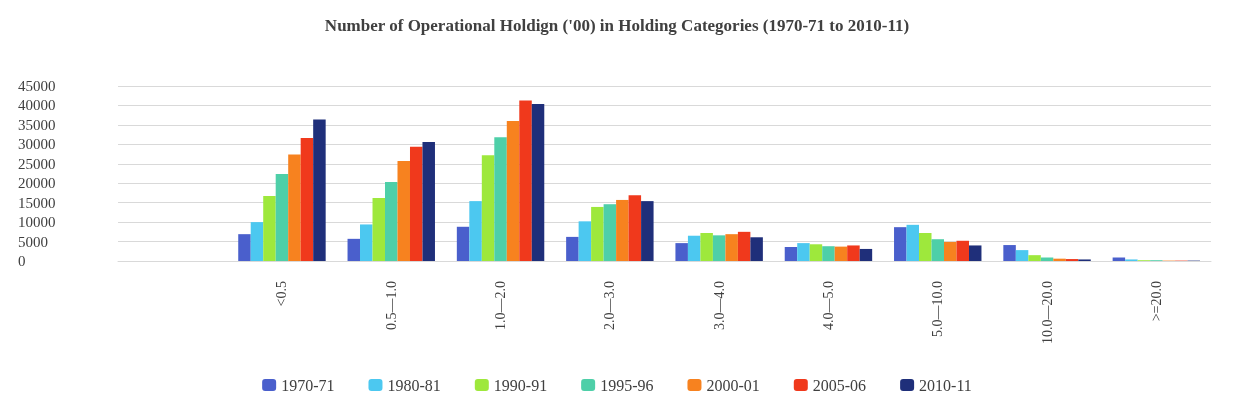  Describe the element at coordinates (37, 144) in the screenshot. I see `y-tick-label: 30000` at that location.